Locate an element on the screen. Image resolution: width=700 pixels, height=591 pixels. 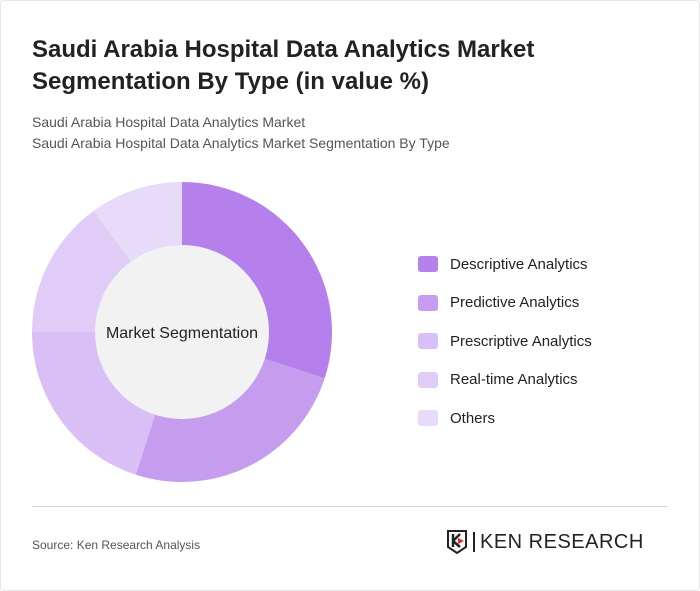
ken-research-logo: KEN RESEARCH is located at coordinates (545, 542).